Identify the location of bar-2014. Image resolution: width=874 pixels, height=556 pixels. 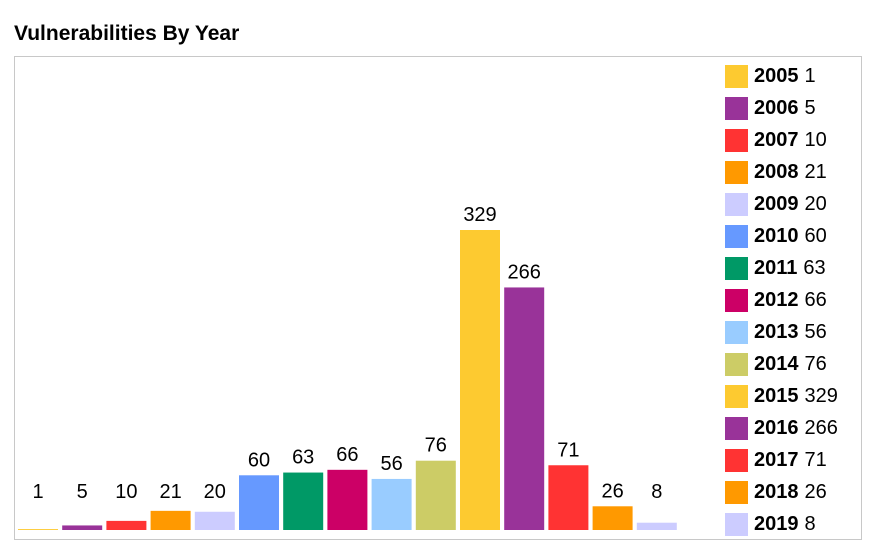
(435, 495).